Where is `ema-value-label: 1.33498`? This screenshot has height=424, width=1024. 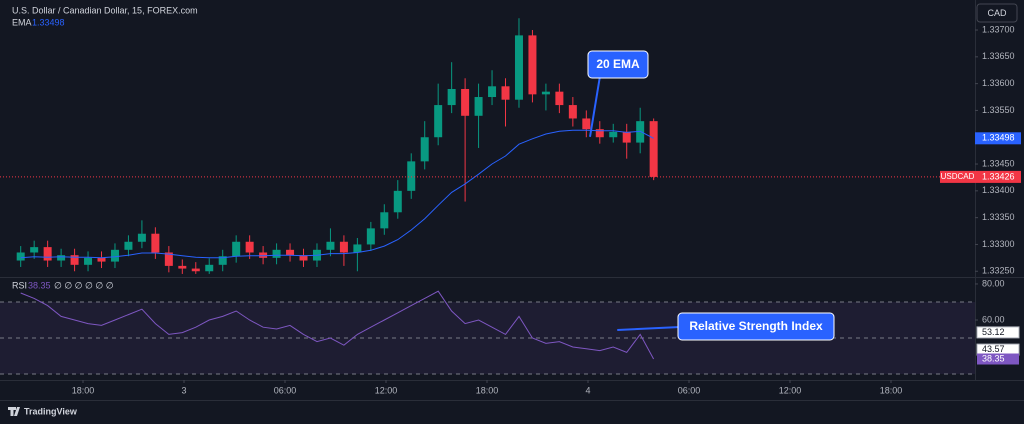
ema-value-label: 1.33498 is located at coordinates (998, 138).